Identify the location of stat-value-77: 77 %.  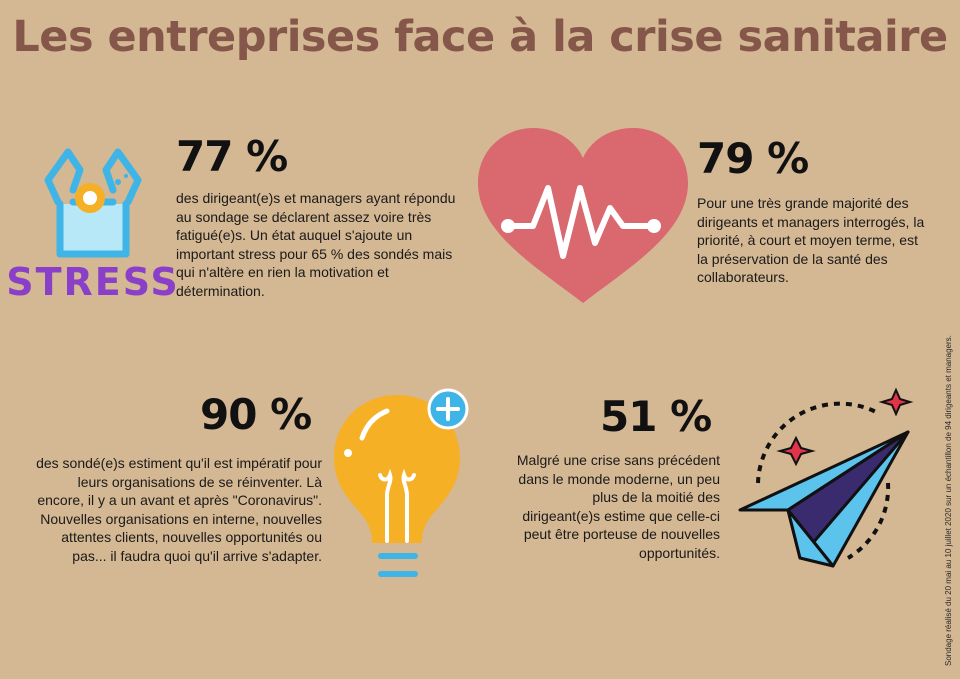
(232, 156).